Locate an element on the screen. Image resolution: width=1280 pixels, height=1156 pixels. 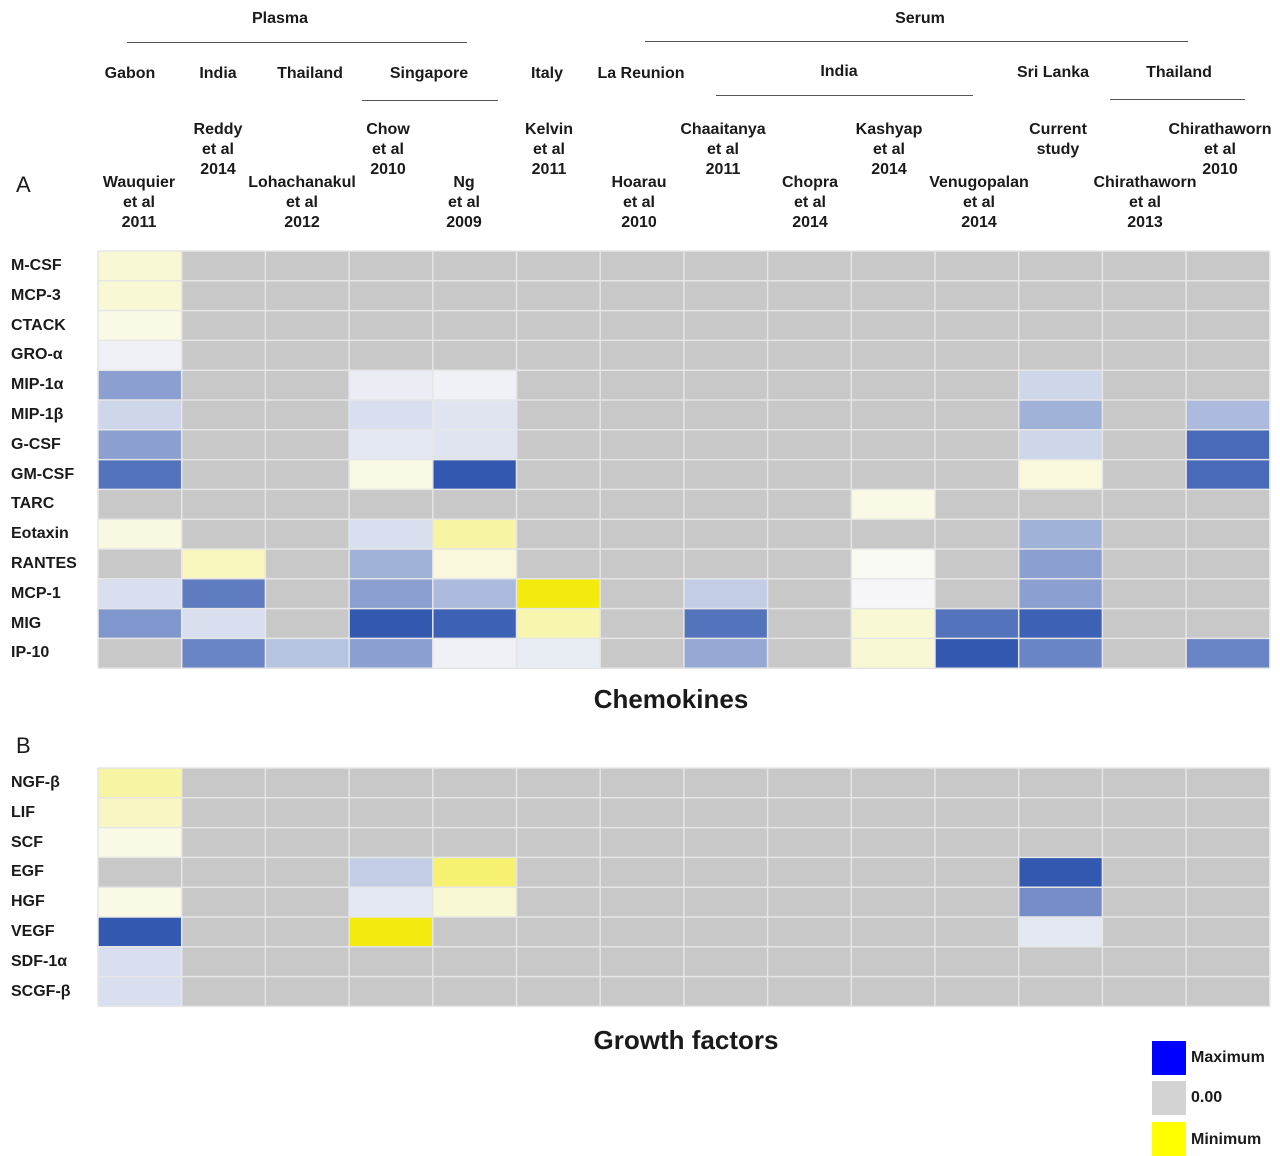
heatmap-cell-ngf-col8 is located at coordinates (809, 783).